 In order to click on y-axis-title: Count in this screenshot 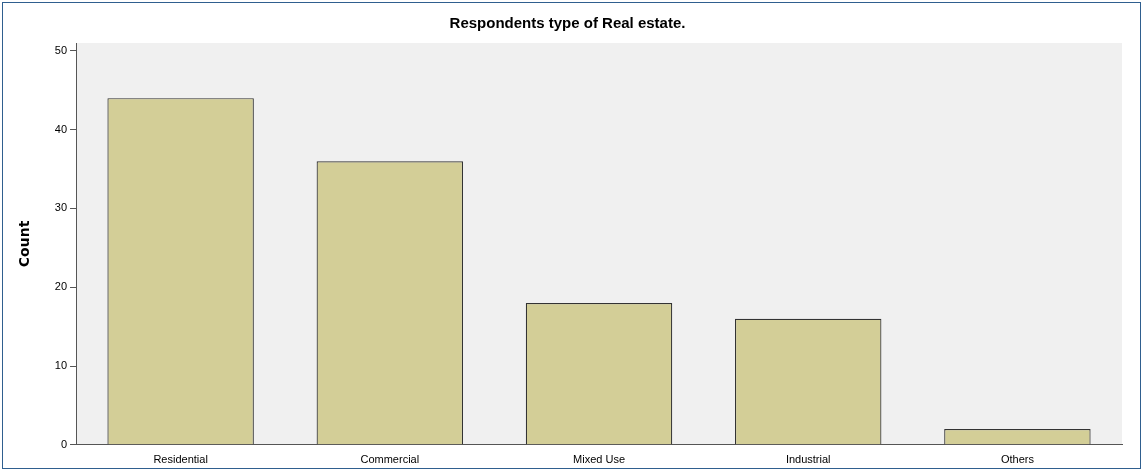, I will do `click(24, 244)`.